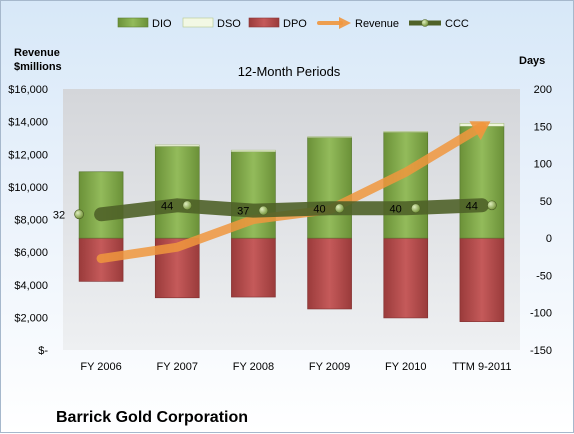 The image size is (574, 434). I want to click on legend-item-dpo: DPO, so click(277, 23).